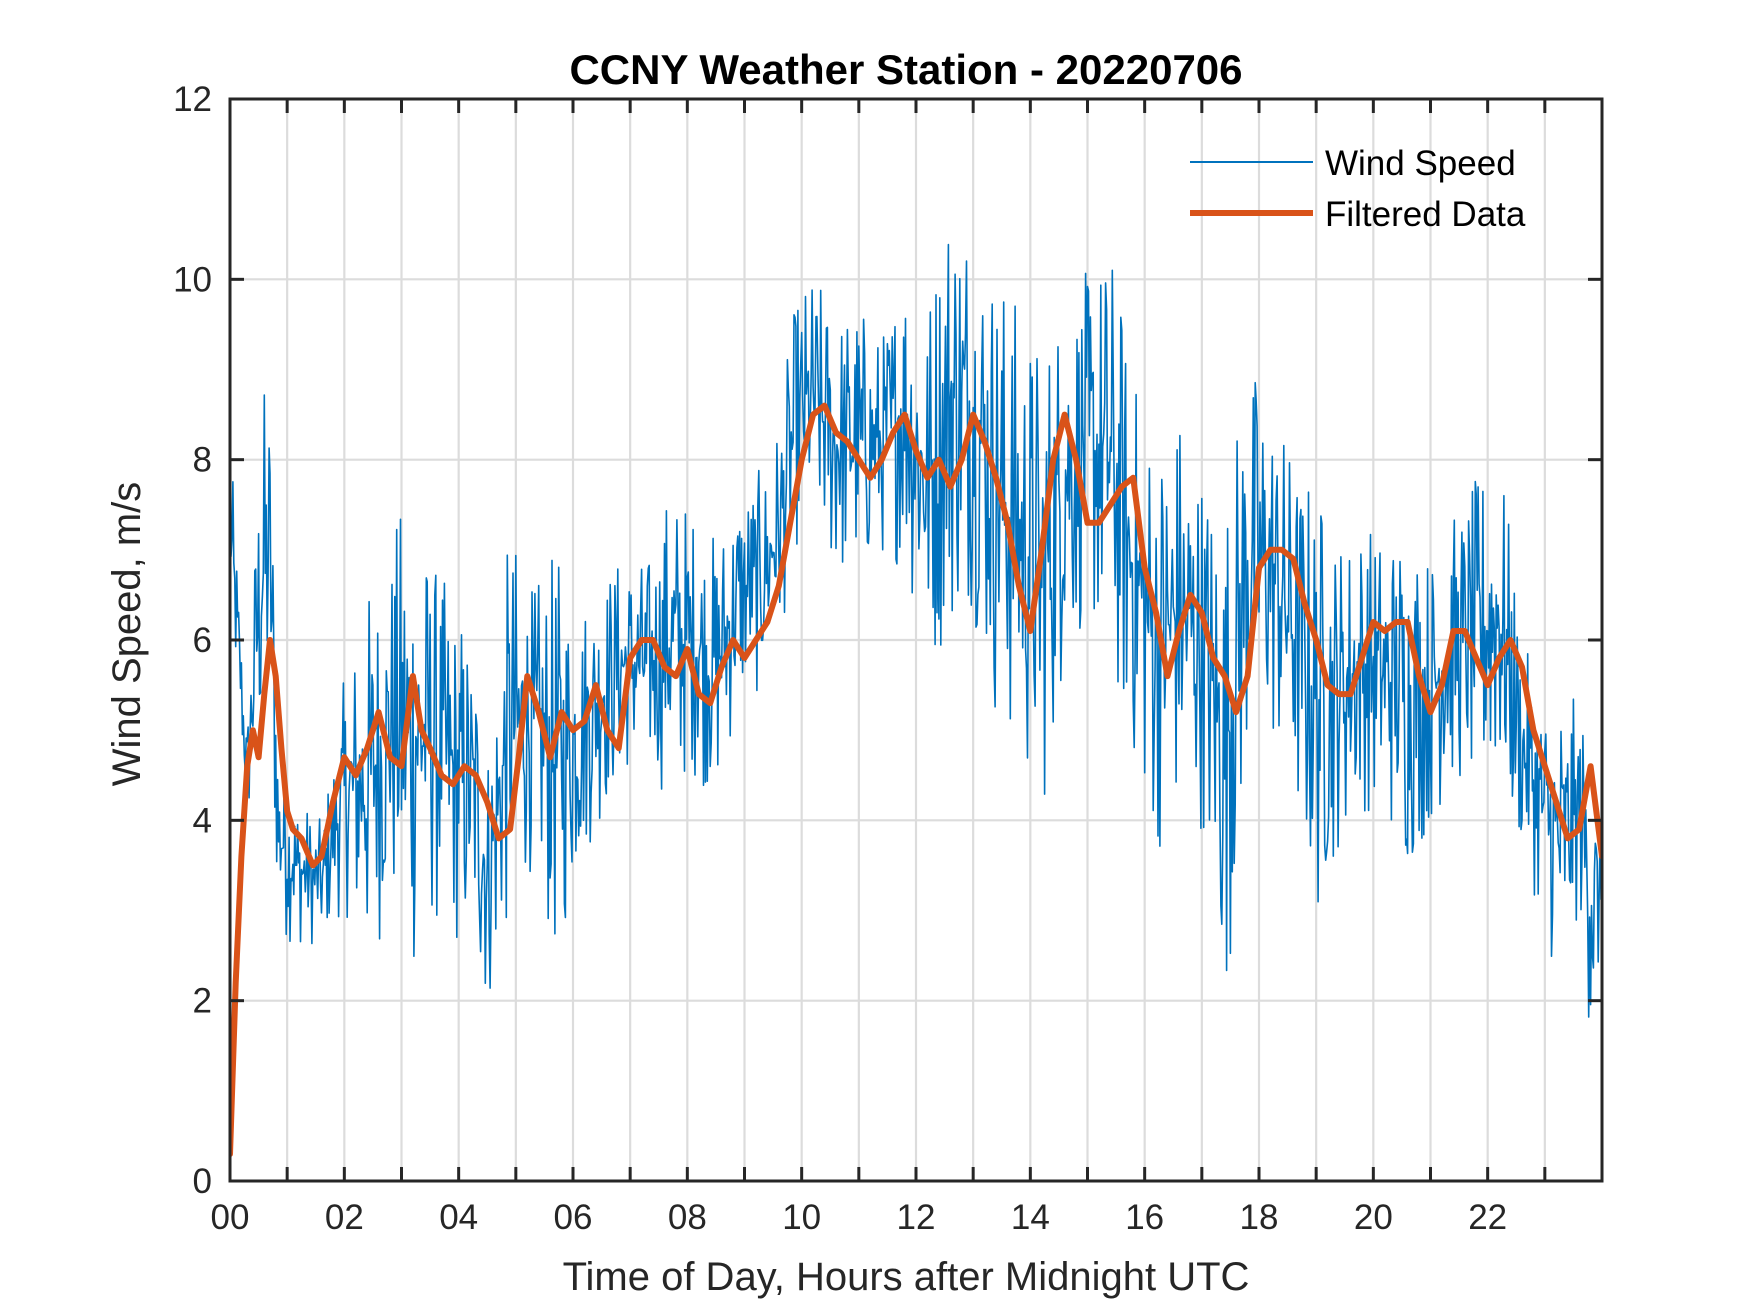 This screenshot has height=1313, width=1750. Describe the element at coordinates (458, 1217) in the screenshot. I see `x-tick-label: 04` at that location.